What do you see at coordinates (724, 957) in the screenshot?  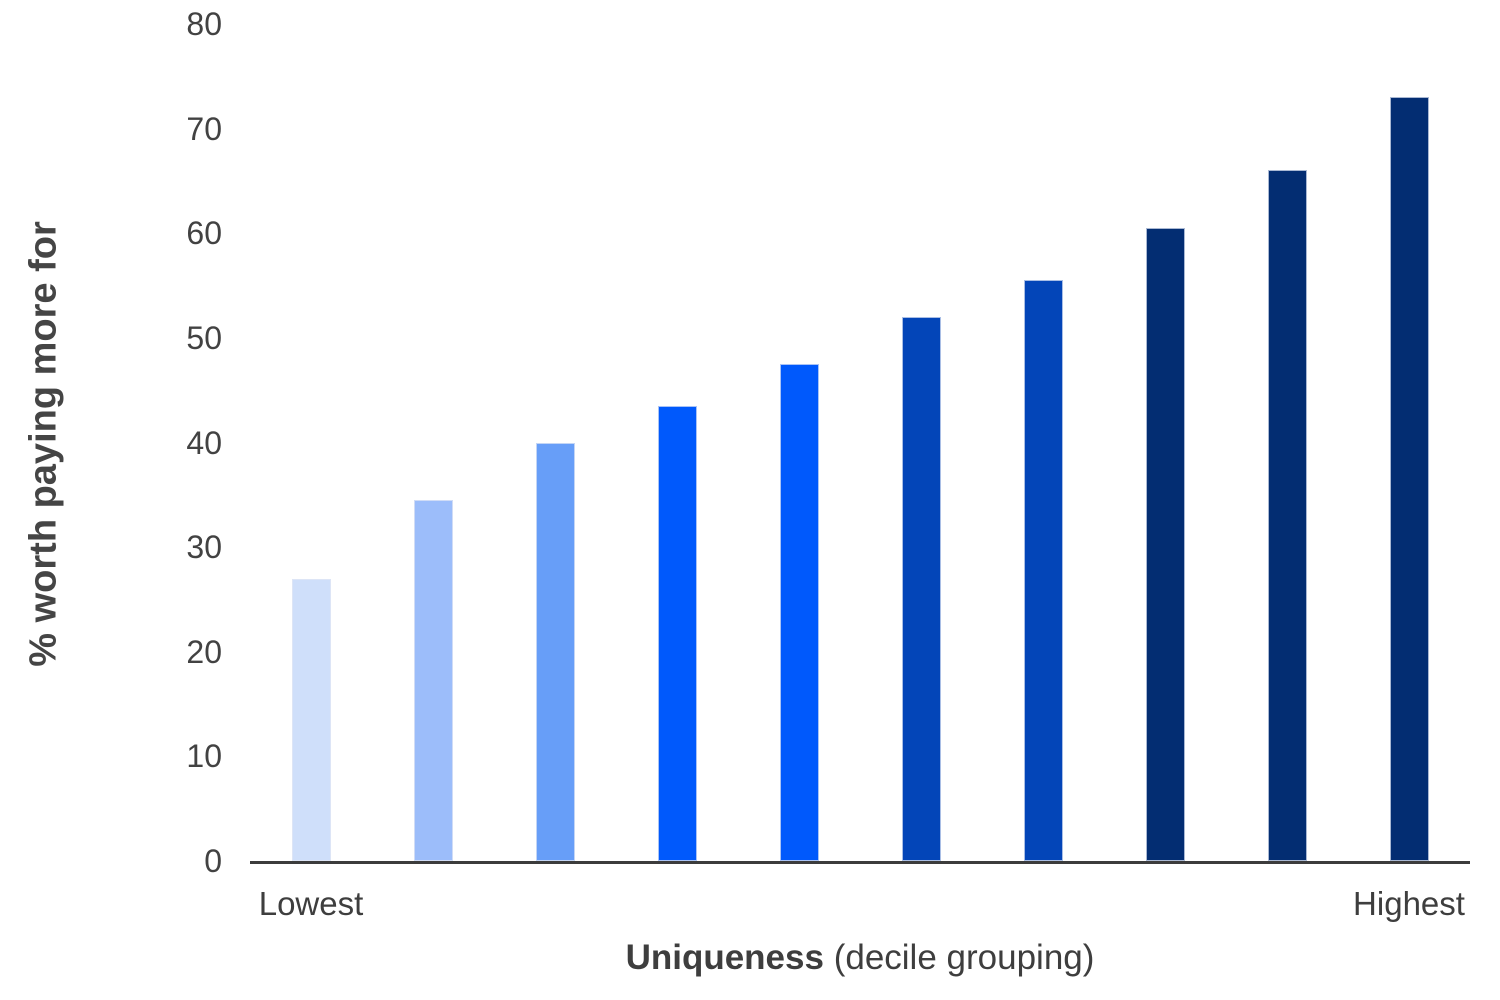 I see `x-axis-title-bold: Uniqueness` at bounding box center [724, 957].